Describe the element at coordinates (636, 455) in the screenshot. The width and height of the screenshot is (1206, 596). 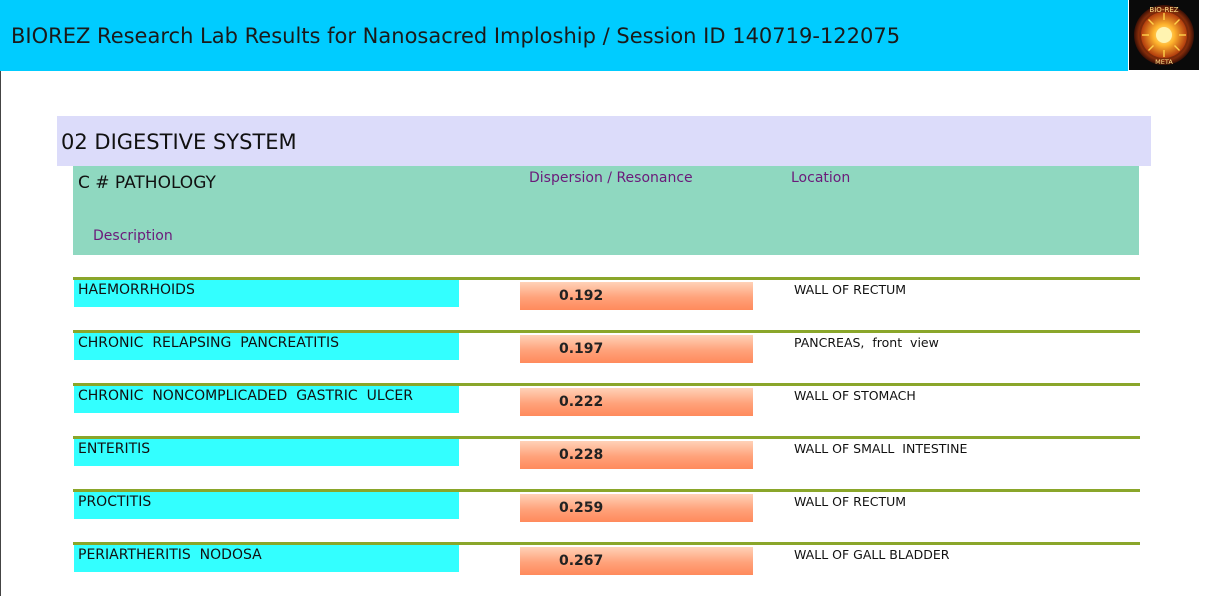
I see `dispersion-value-cell: 0.228` at that location.